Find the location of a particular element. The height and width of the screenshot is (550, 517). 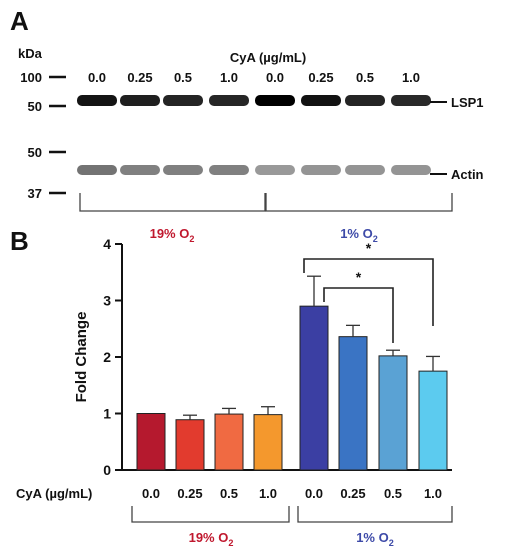

band-labels: LSP1 Actin is located at coordinates (457, 138).